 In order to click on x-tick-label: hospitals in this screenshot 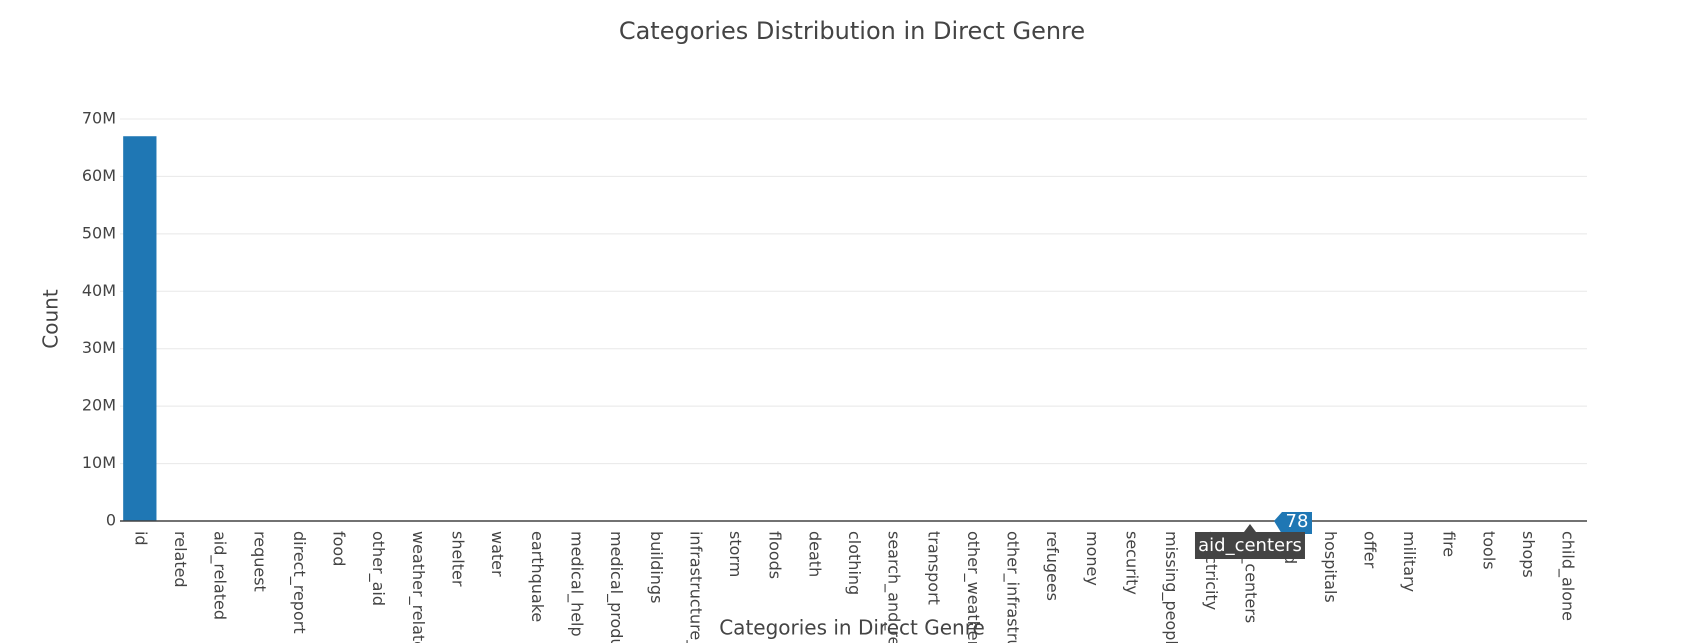, I will do `click(1330, 567)`.